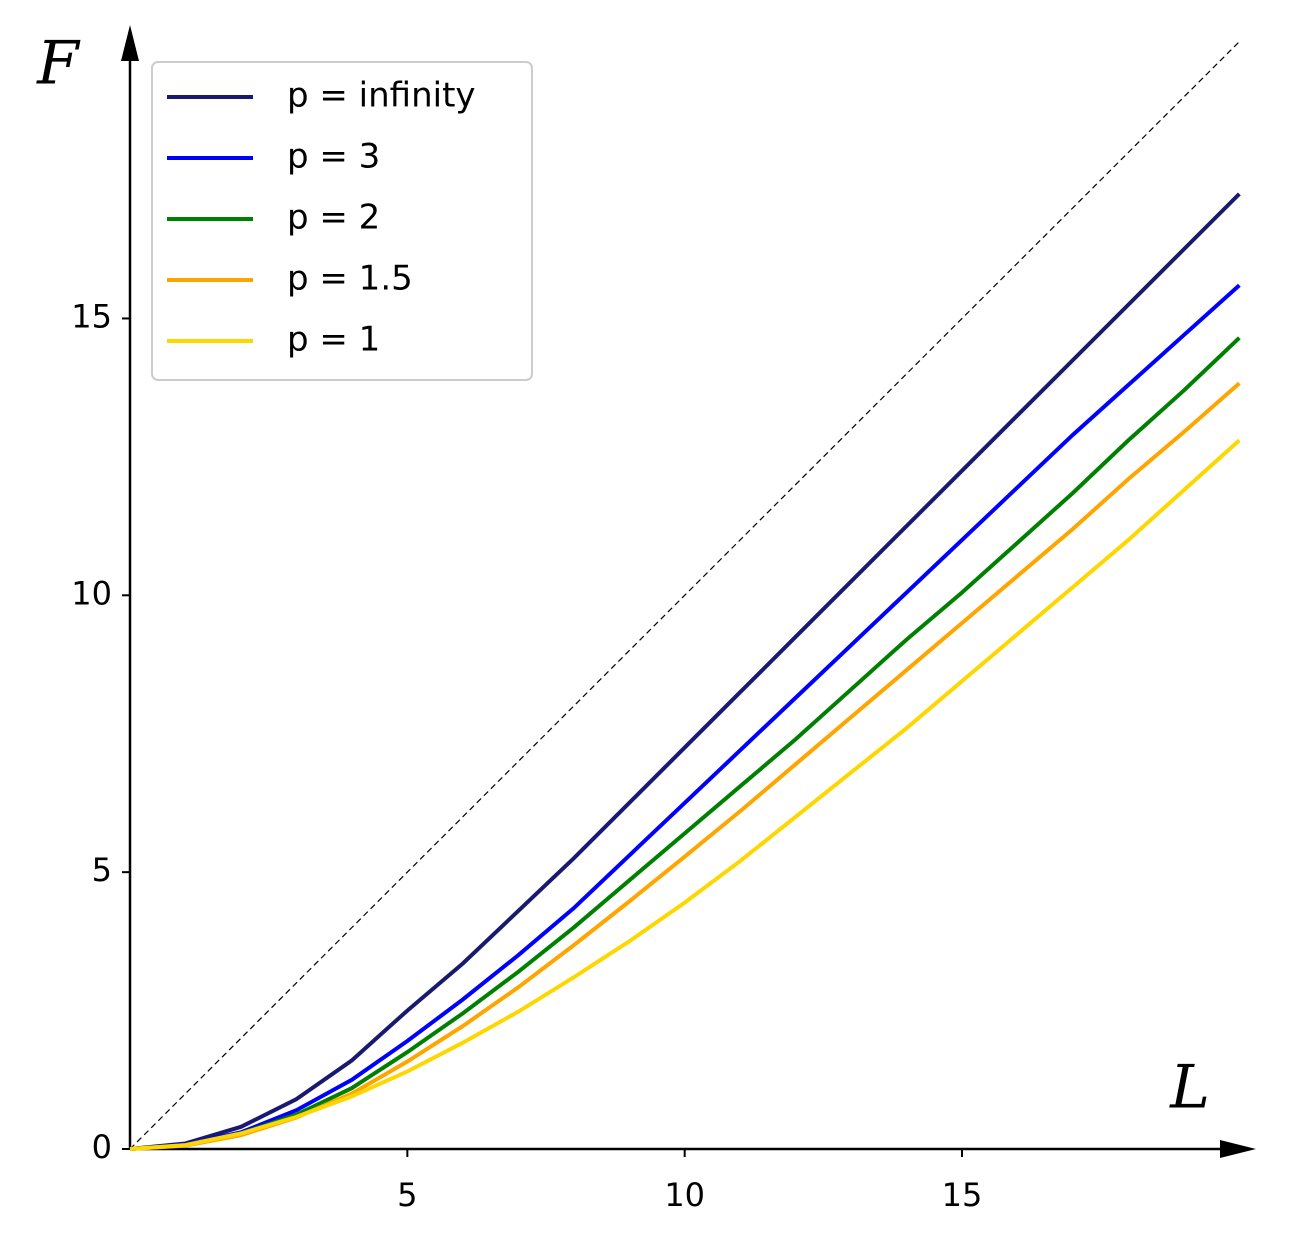  What do you see at coordinates (350, 279) in the screenshot?
I see `legend-label: p = 1.5` at bounding box center [350, 279].